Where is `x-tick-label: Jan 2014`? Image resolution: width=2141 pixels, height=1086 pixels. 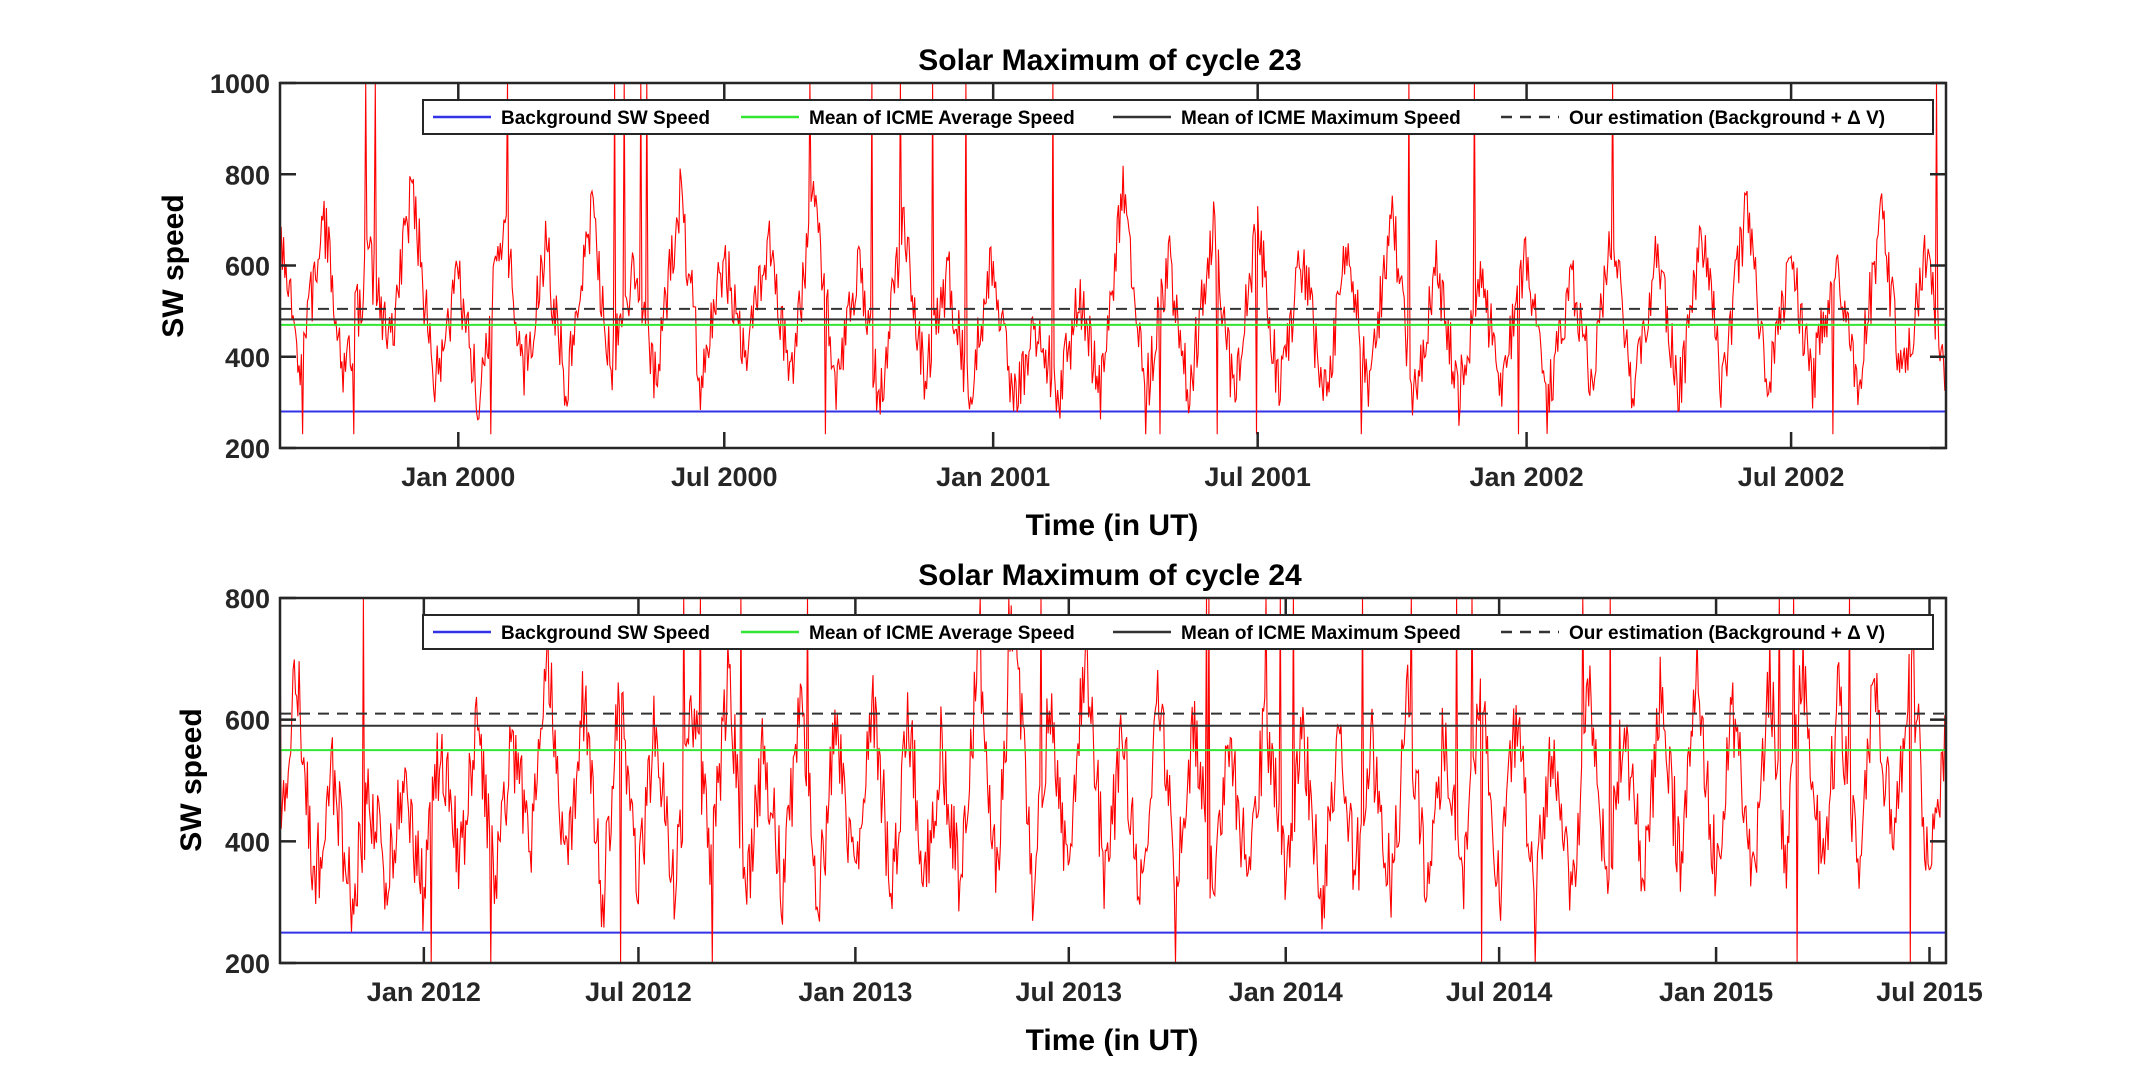 x-tick-label: Jan 2014 is located at coordinates (1286, 992).